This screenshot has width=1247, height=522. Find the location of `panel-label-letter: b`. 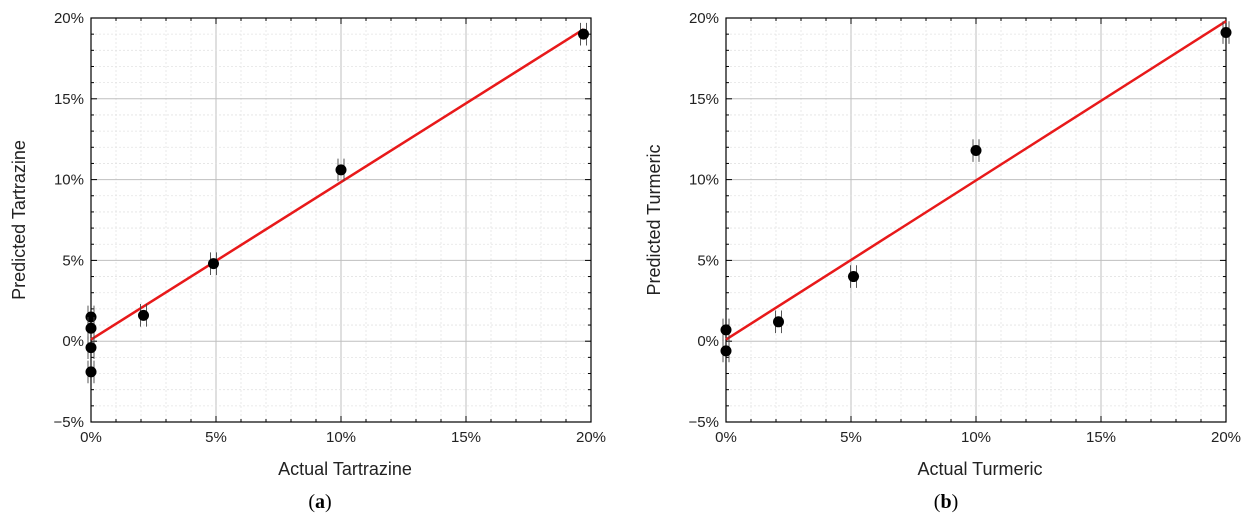

panel-label-letter: b is located at coordinates (945, 502).